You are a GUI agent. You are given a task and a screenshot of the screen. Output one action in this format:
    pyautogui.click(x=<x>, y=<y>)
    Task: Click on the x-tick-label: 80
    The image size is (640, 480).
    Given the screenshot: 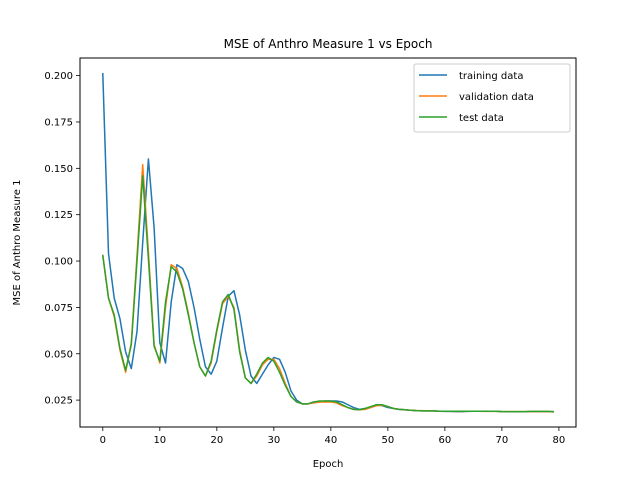 What is the action you would take?
    pyautogui.click(x=559, y=440)
    